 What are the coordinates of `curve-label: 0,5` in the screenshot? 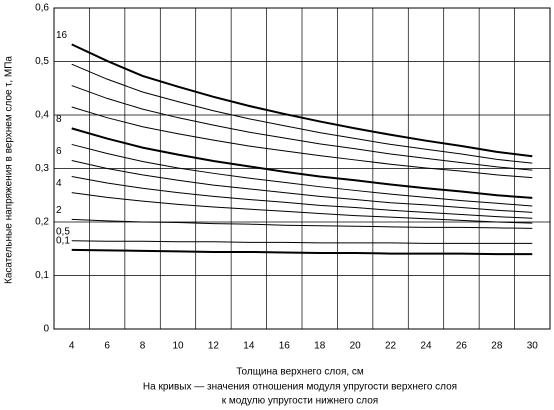 It's located at (63, 231).